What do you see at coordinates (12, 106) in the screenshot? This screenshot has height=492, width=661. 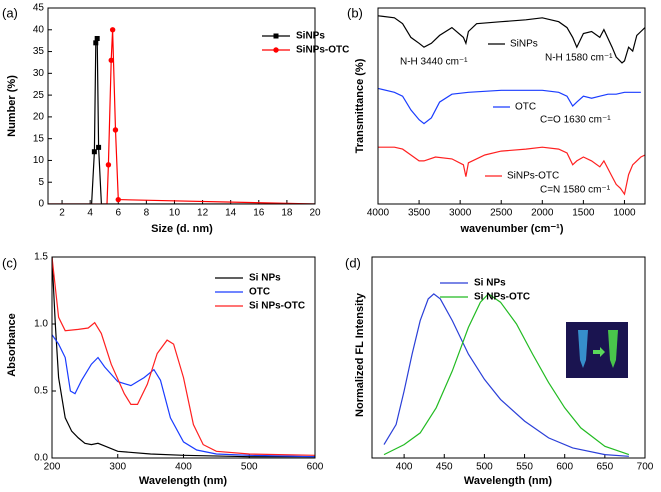 I see `y-axis-title: Number (%)` at bounding box center [12, 106].